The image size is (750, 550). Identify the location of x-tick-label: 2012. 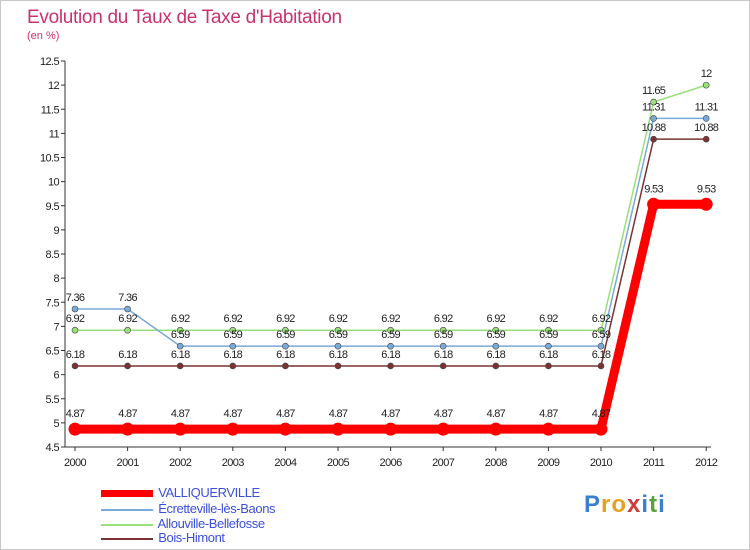
(706, 463).